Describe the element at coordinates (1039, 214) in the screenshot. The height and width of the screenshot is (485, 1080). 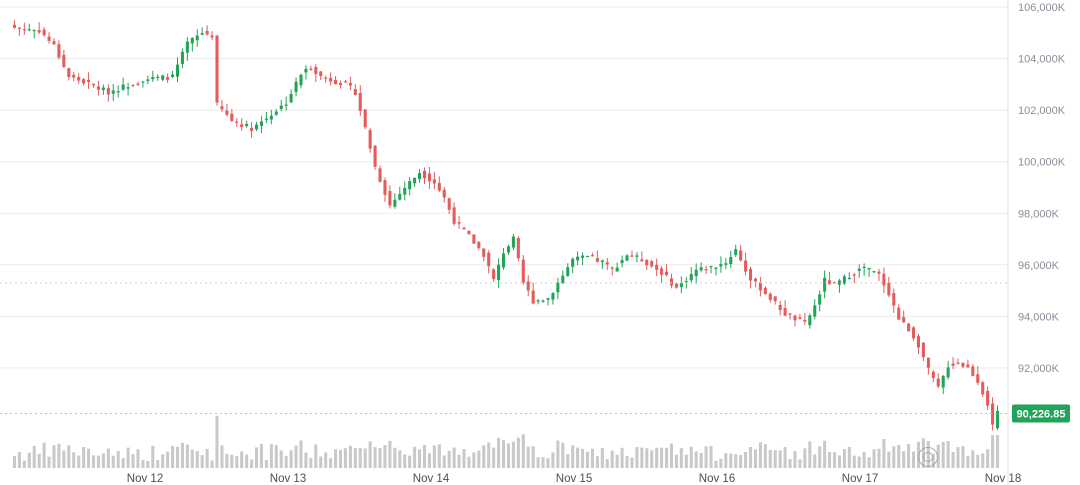
I see `y-tick-label: 98,000K` at that location.